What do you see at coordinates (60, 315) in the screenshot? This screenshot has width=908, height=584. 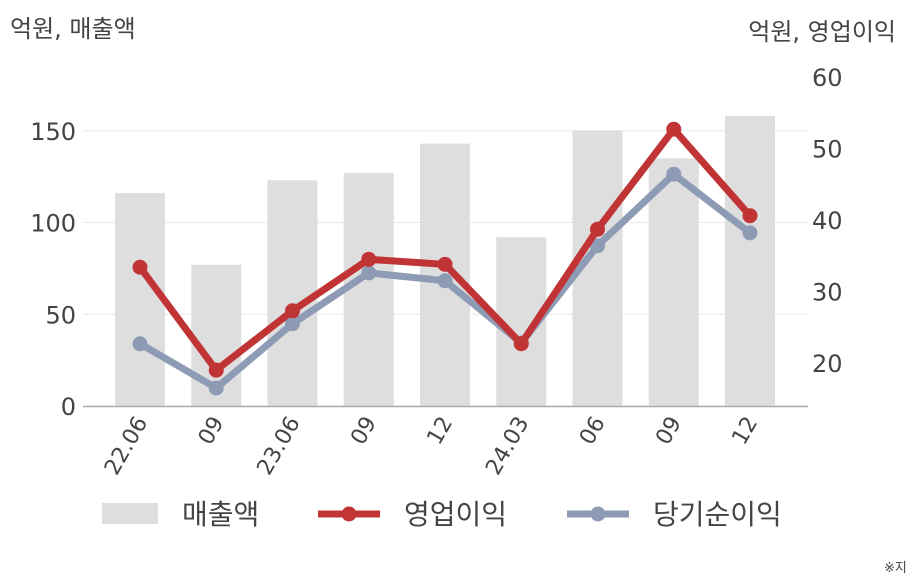 I see `left-tick-label: 50` at bounding box center [60, 315].